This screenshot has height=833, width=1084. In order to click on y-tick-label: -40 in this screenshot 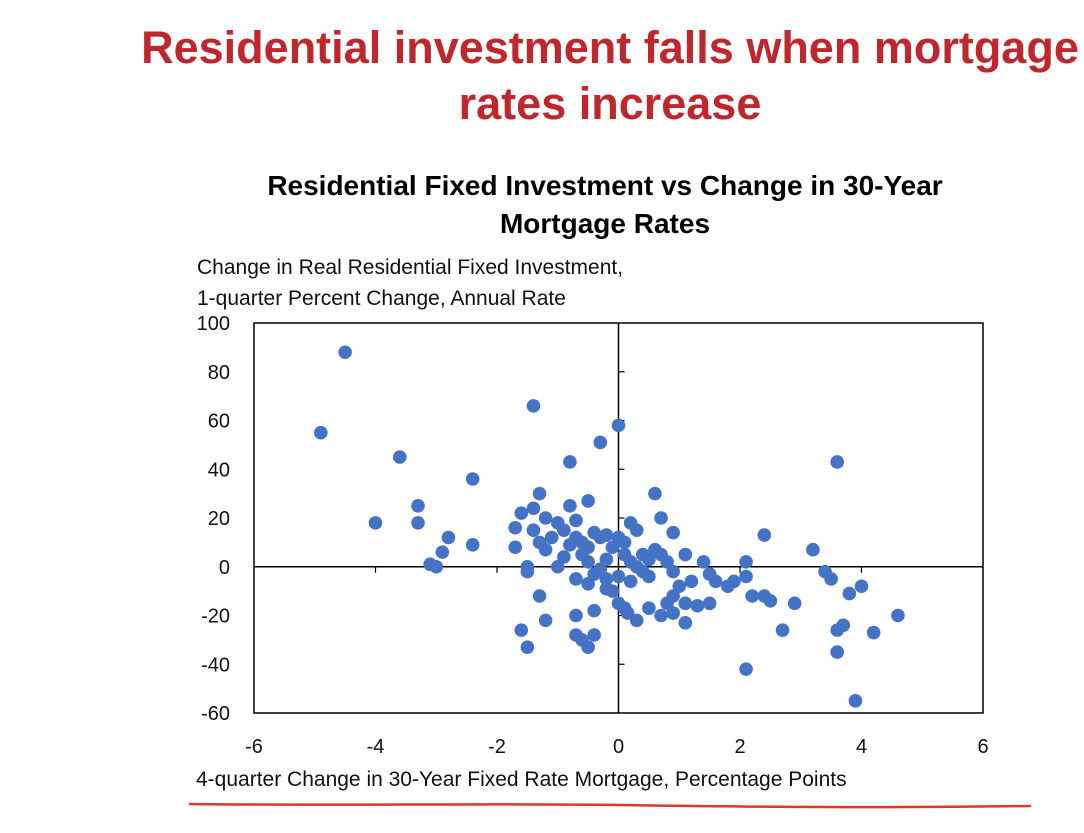, I will do `click(215, 665)`.